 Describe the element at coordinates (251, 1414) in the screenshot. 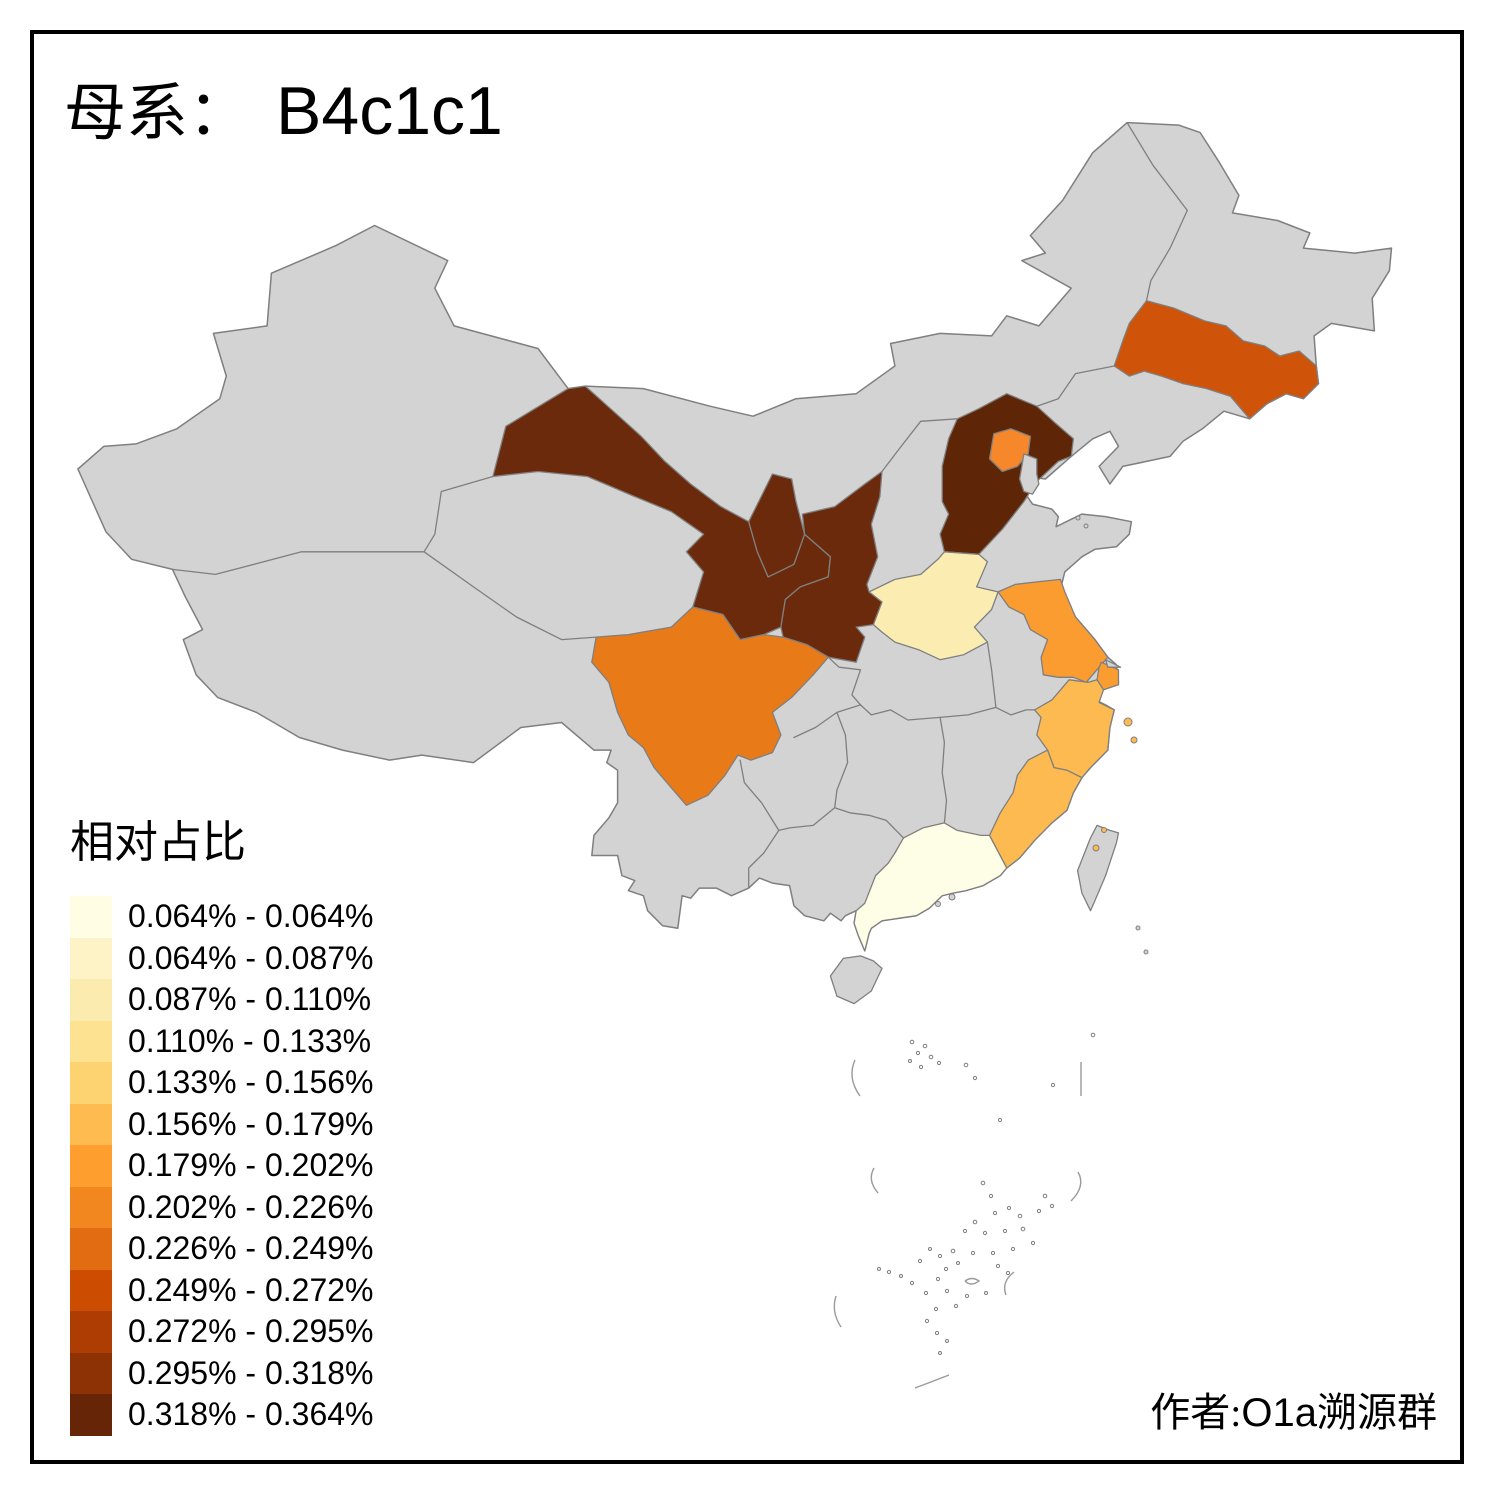

I see `legend-label: 0.318% - 0.364%` at that location.